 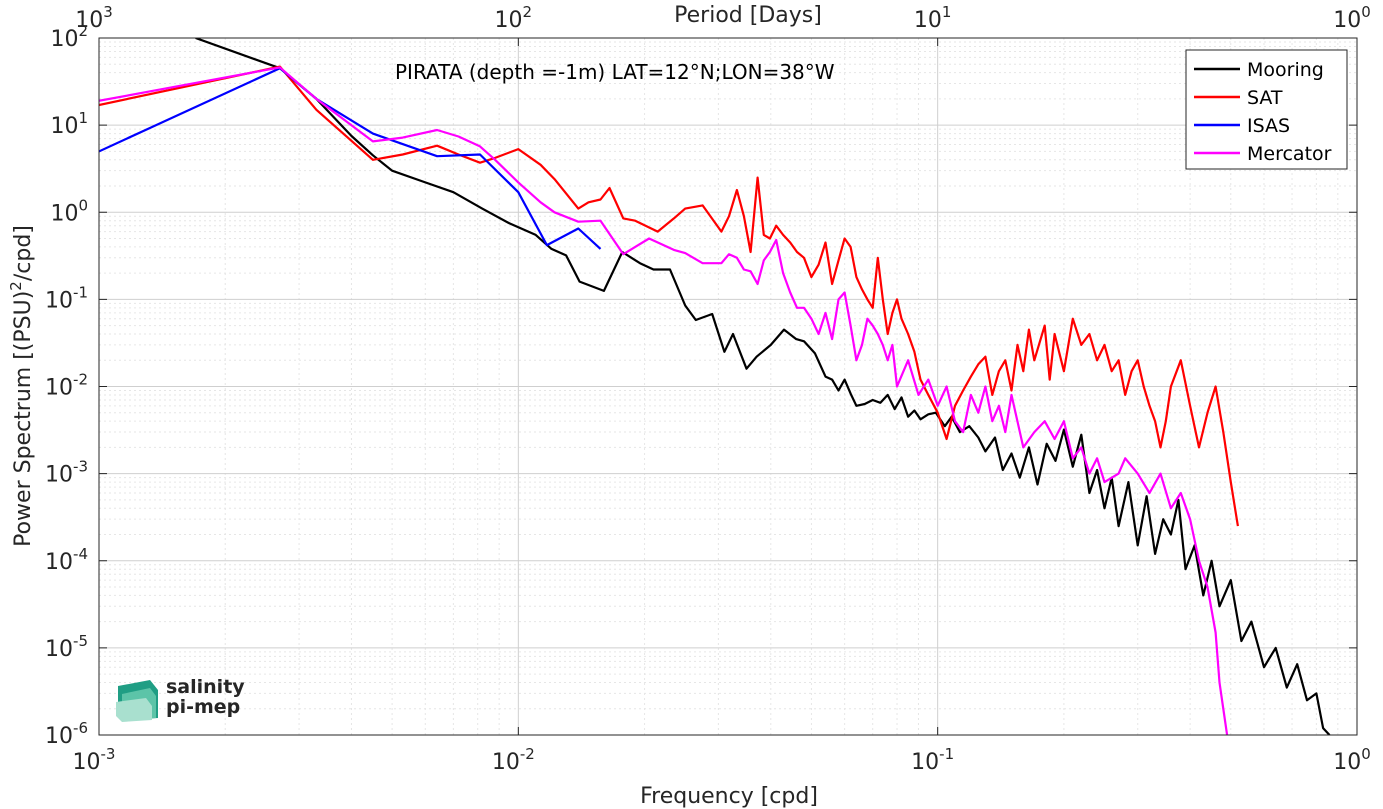 What do you see at coordinates (513, 760) in the screenshot?
I see `x-tick-label: 10⁻²` at bounding box center [513, 760].